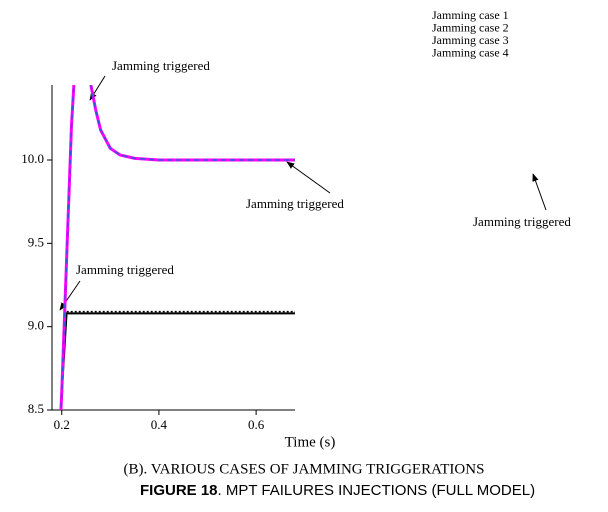 The width and height of the screenshot is (608, 512). Describe the element at coordinates (36, 408) in the screenshot. I see `y-tick-label: 8.5` at that location.